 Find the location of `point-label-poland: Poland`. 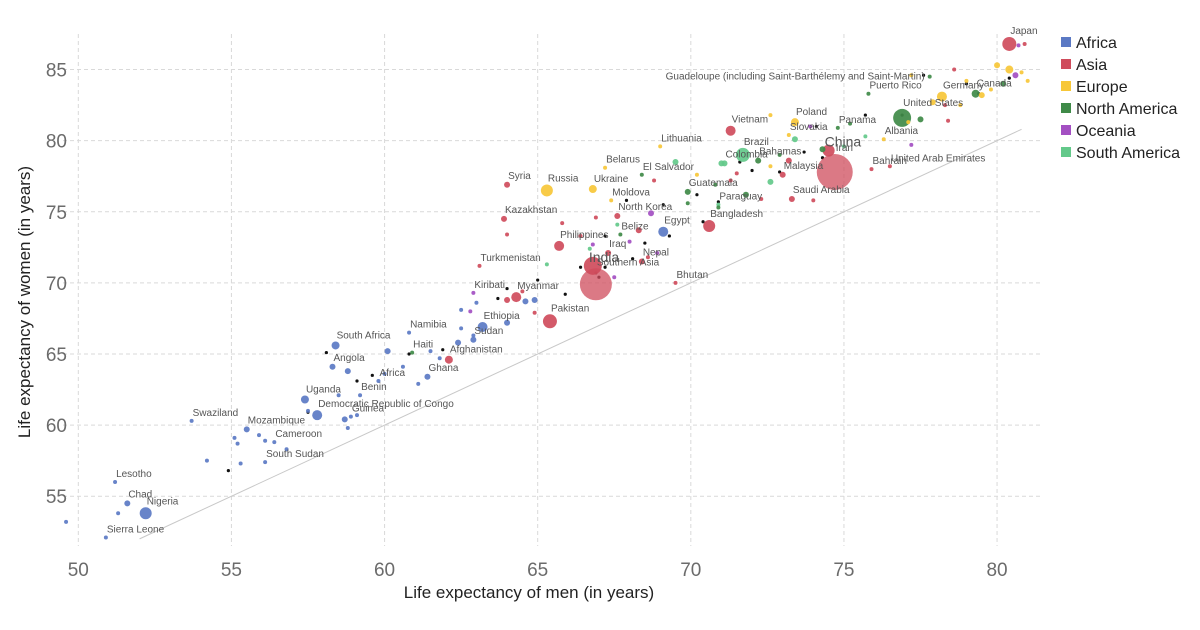

point-label-poland: Poland is located at coordinates (811, 112).